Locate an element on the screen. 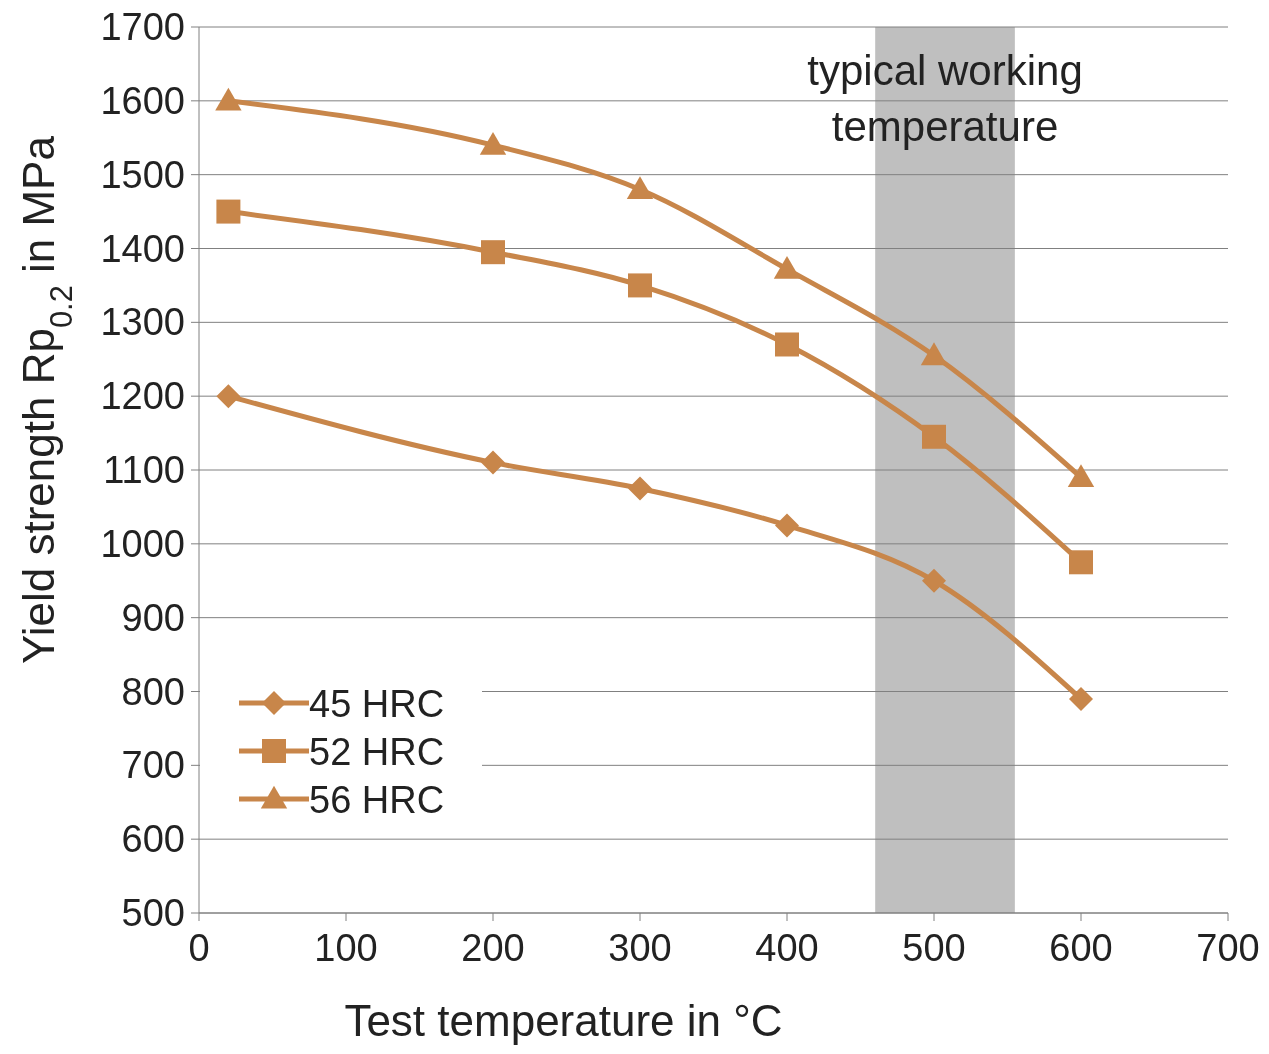 This screenshot has height=1054, width=1269. y-tick-label: 1300 is located at coordinates (142, 322).